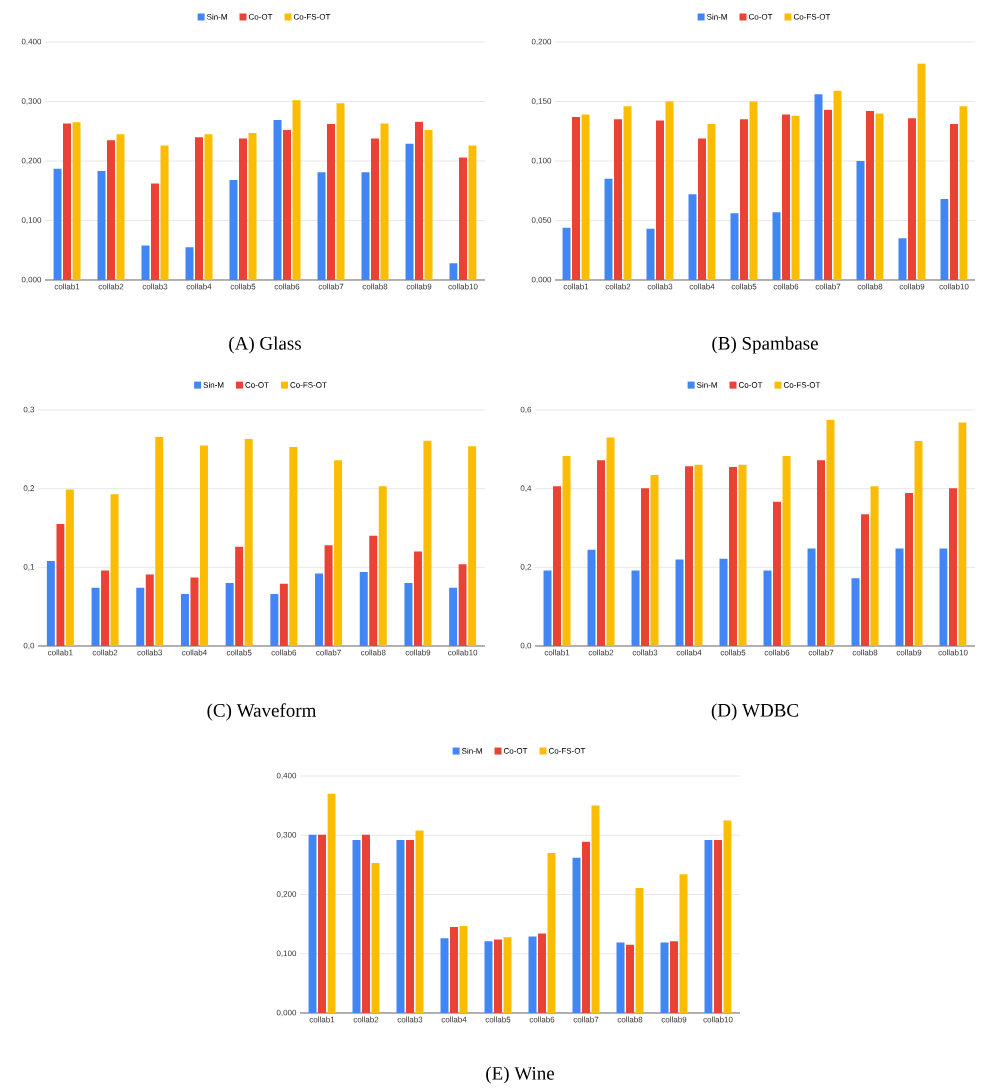 This screenshot has height=1091, width=985. What do you see at coordinates (31, 161) in the screenshot?
I see `y-tick-label: 0,200` at bounding box center [31, 161].